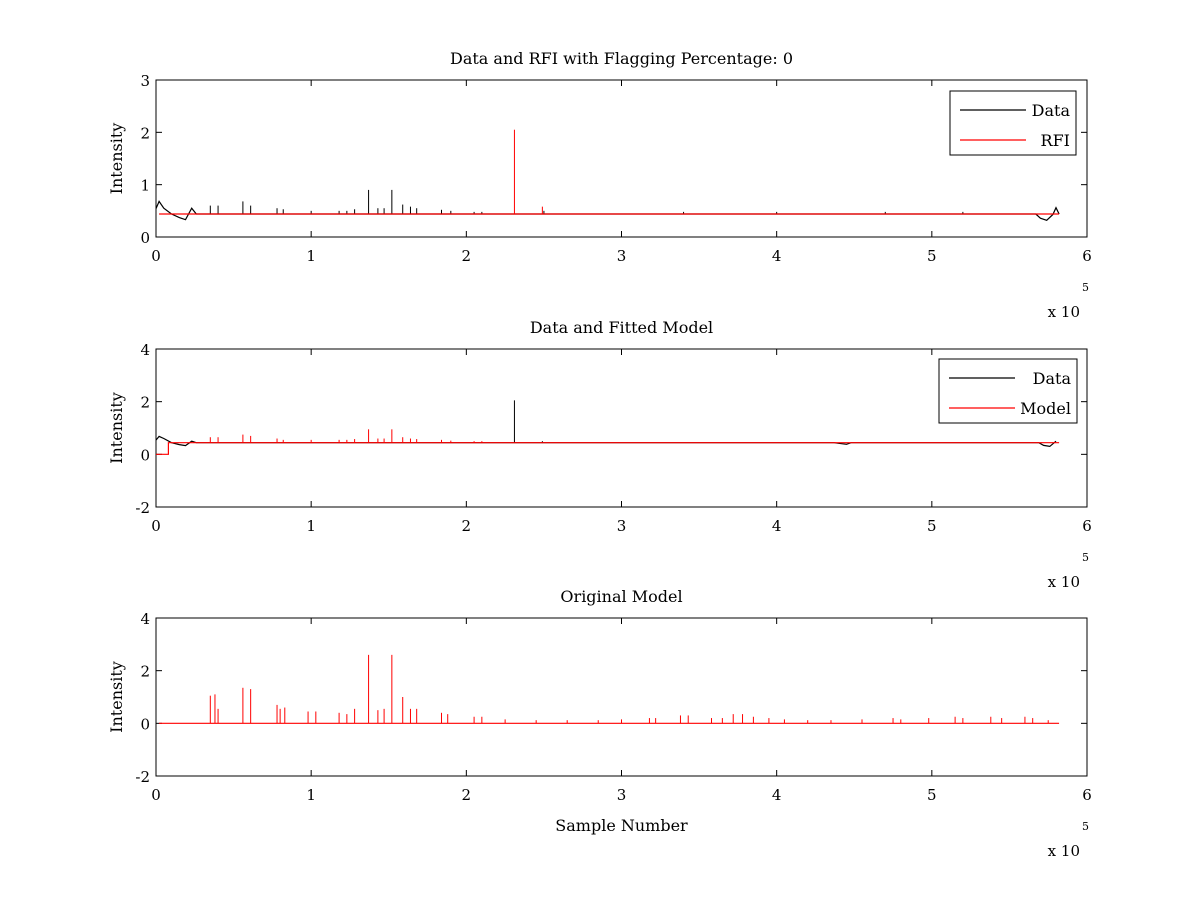 The height and width of the screenshot is (900, 1200). What do you see at coordinates (145, 186) in the screenshot?
I see `y-tick-label: 1` at bounding box center [145, 186].